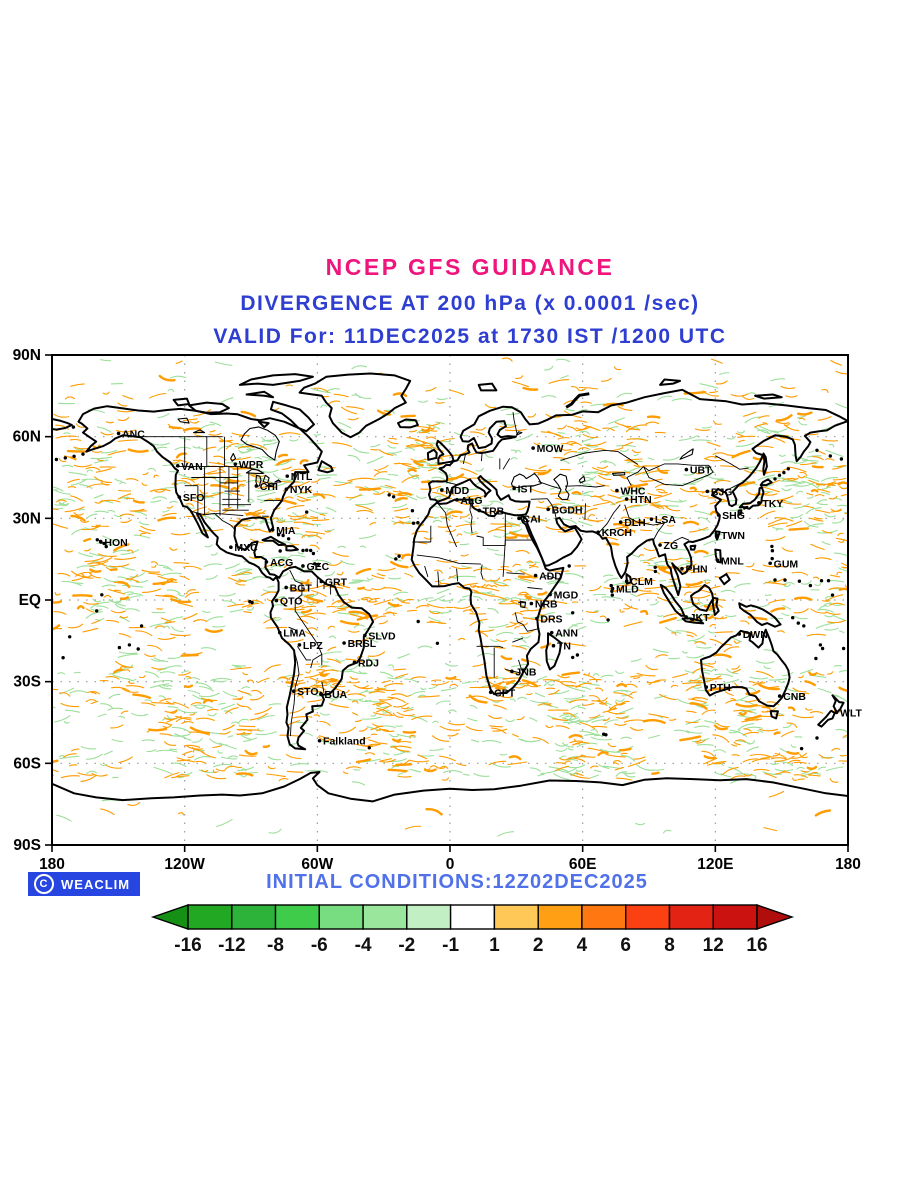 The height and width of the screenshot is (1200, 900). I want to click on city-label: PHN, so click(696, 570).